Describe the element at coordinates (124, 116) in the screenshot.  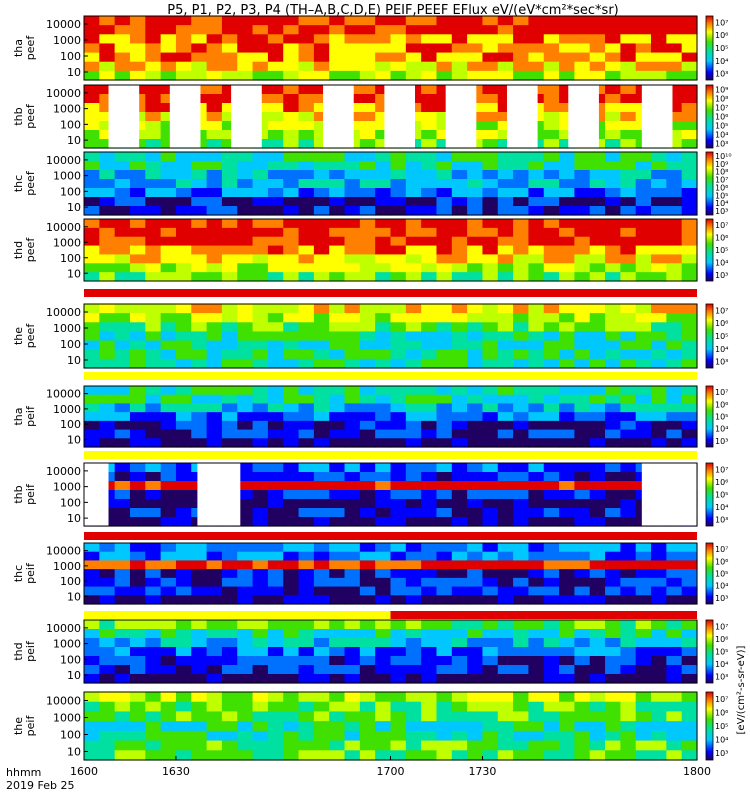
I see `data-gap` at that location.